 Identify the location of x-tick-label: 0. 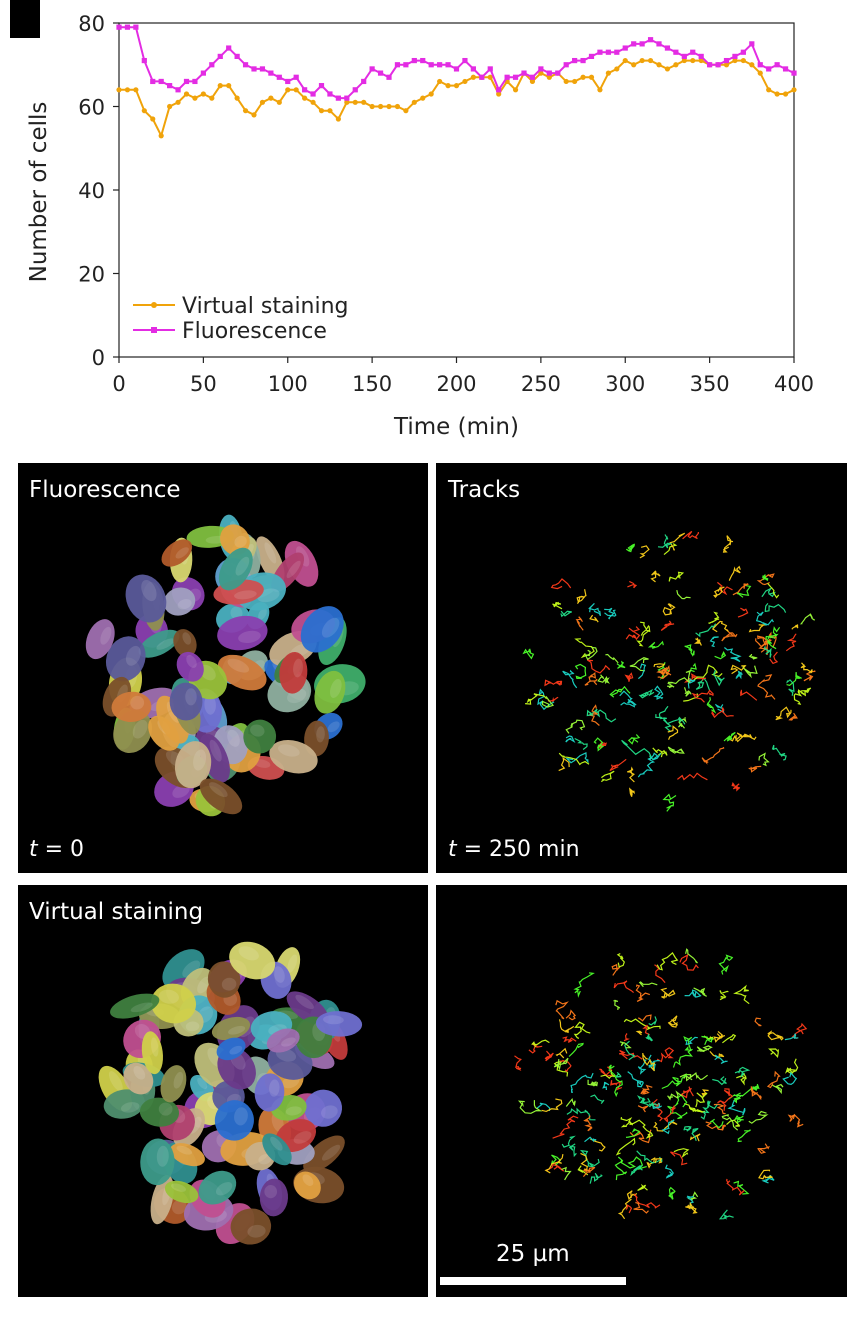
(118, 384).